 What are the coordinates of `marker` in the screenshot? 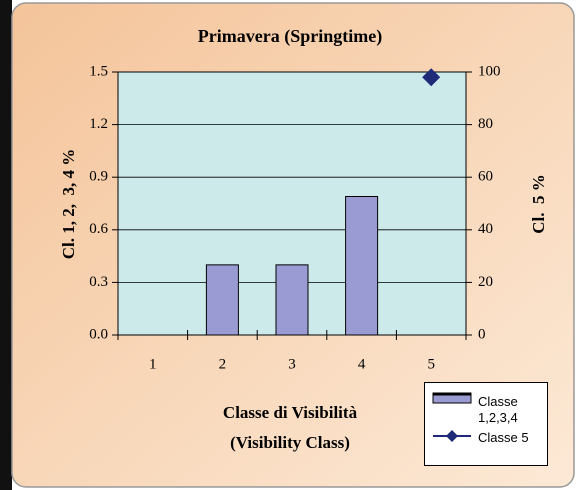 It's located at (431, 77).